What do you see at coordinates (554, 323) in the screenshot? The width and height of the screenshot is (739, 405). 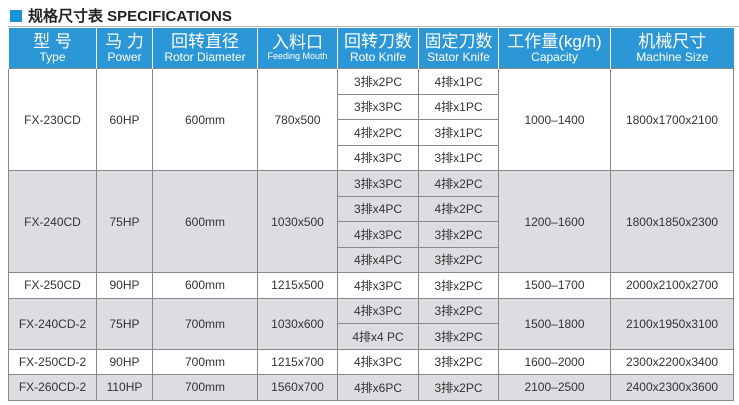 I see `capacity-cell: 1500–1800` at bounding box center [554, 323].